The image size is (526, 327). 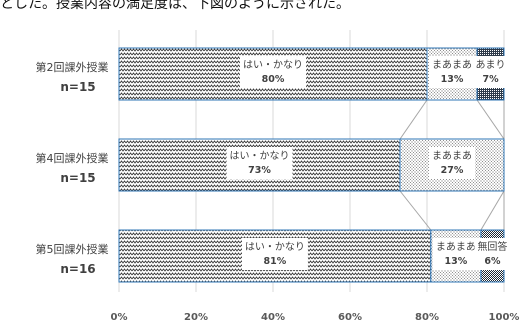 What do you see at coordinates (315, 317) in the screenshot?
I see `x-axis-ticks: 0% 20% 40% 60% 80% 100%` at bounding box center [315, 317].